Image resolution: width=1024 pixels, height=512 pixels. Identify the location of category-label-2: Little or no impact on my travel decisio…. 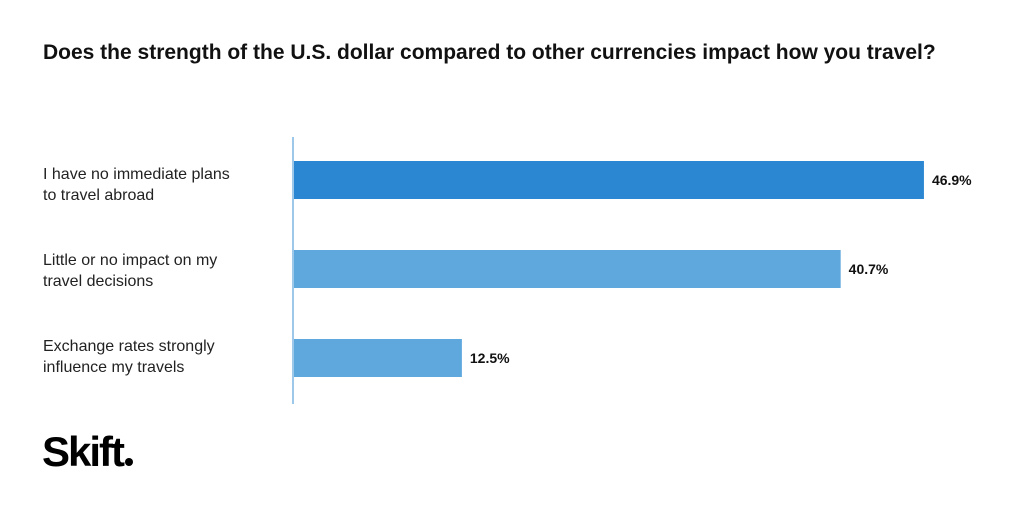
(130, 271).